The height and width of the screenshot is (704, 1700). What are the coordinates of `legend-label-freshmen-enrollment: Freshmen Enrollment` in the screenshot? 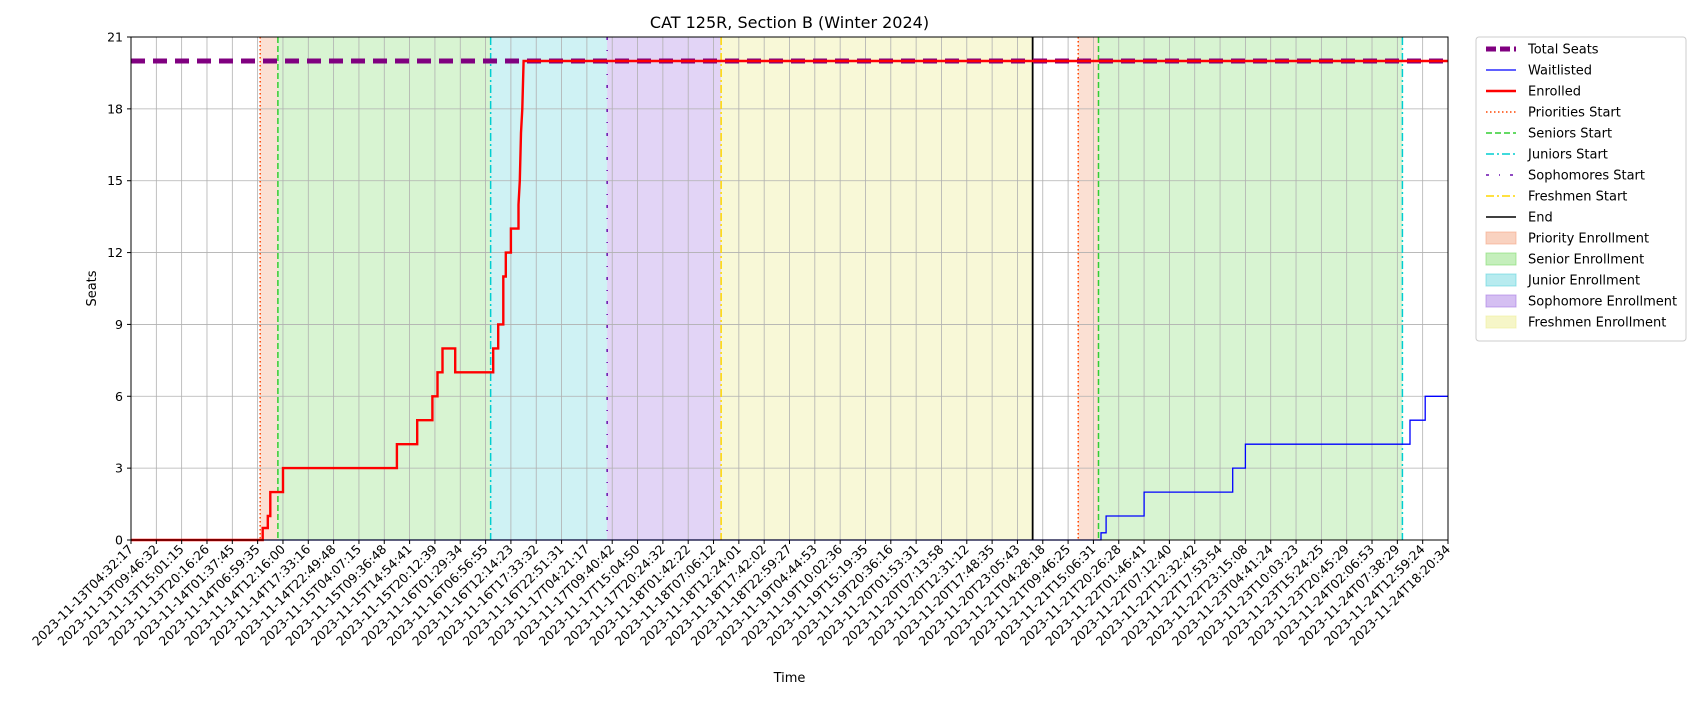 It's located at (1597, 323).